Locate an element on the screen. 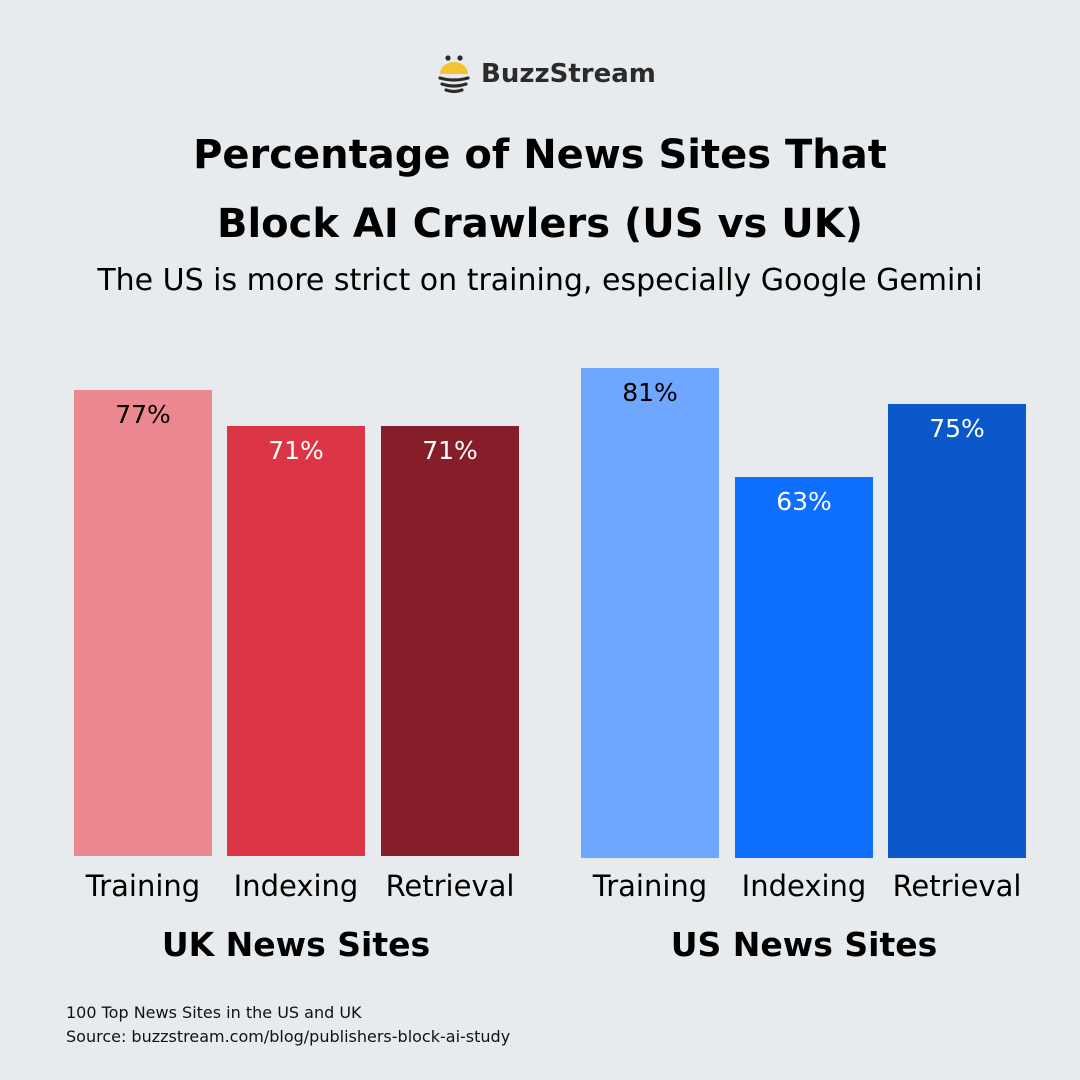  footnote-sample: 100 Top News Sites in the US and UK is located at coordinates (214, 1012).